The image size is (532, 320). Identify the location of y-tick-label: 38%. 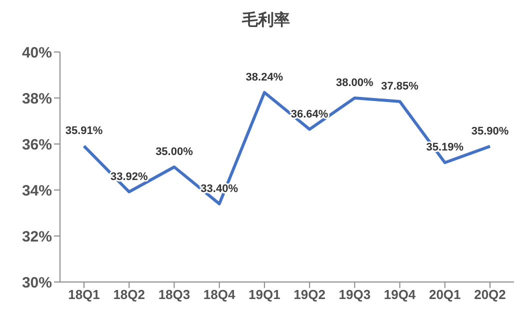
(37, 99).